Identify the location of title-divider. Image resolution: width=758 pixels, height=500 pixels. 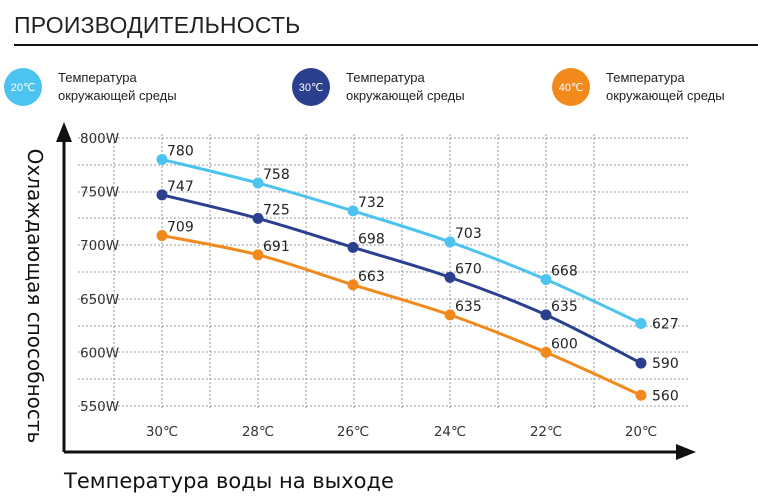
(386, 45).